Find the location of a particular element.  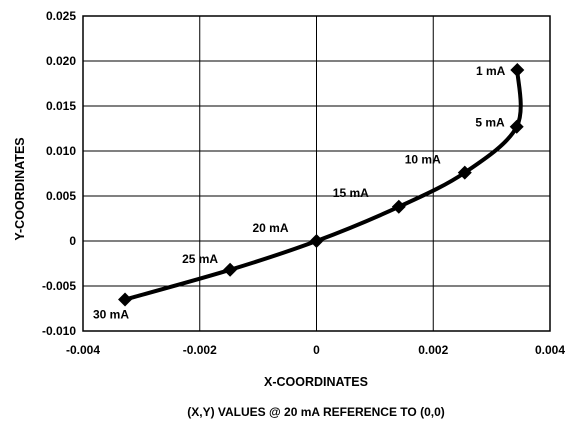

x-axis-title: X-COORDINATES is located at coordinates (316, 382).